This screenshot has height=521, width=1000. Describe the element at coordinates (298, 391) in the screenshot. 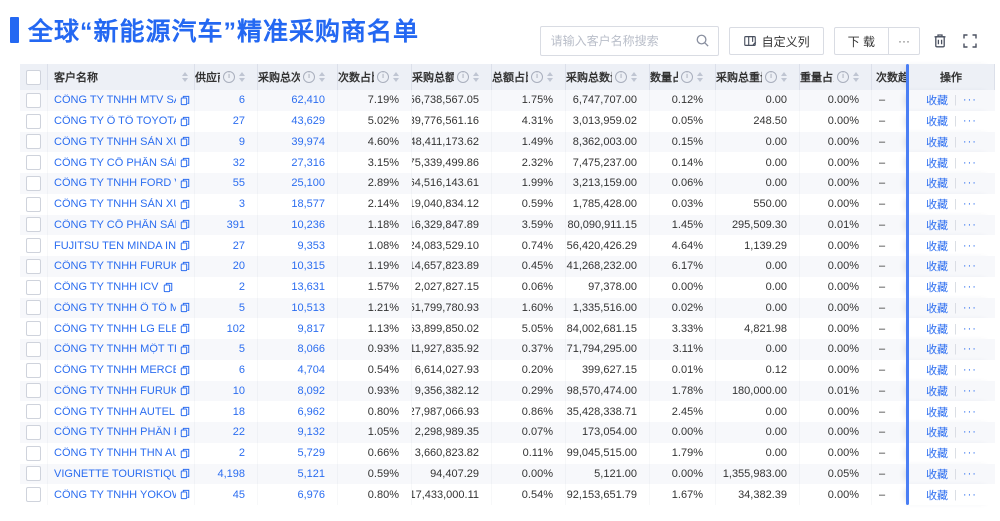

I see `cell-purchases: 8,092` at that location.